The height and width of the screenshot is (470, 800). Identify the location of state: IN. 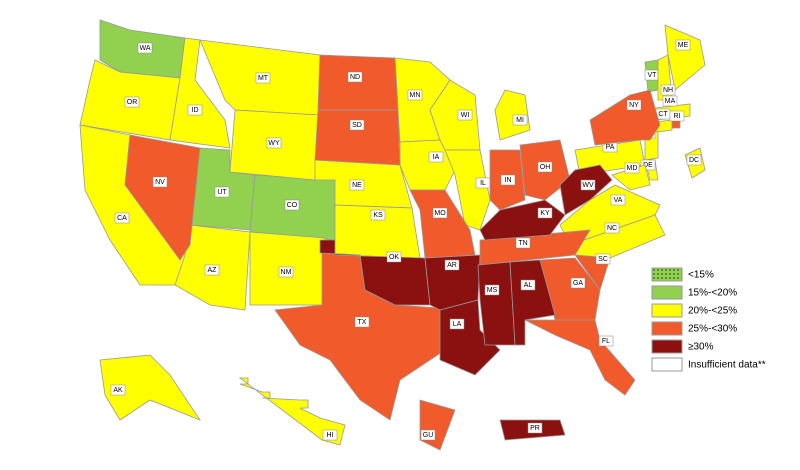
(507, 180).